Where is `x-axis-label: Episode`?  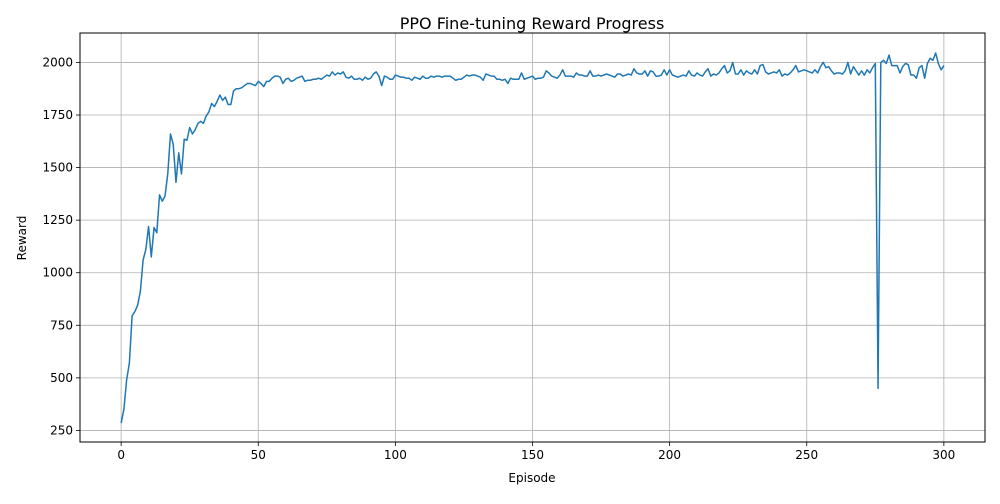
x-axis-label: Episode is located at coordinates (531, 478).